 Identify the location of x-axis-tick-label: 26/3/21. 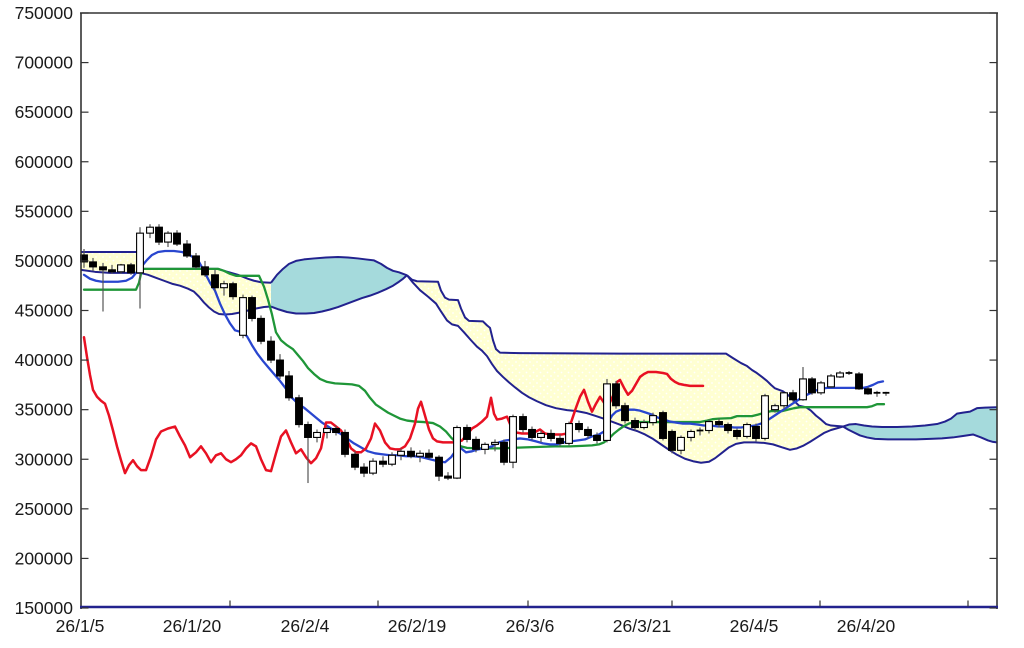
(642, 626).